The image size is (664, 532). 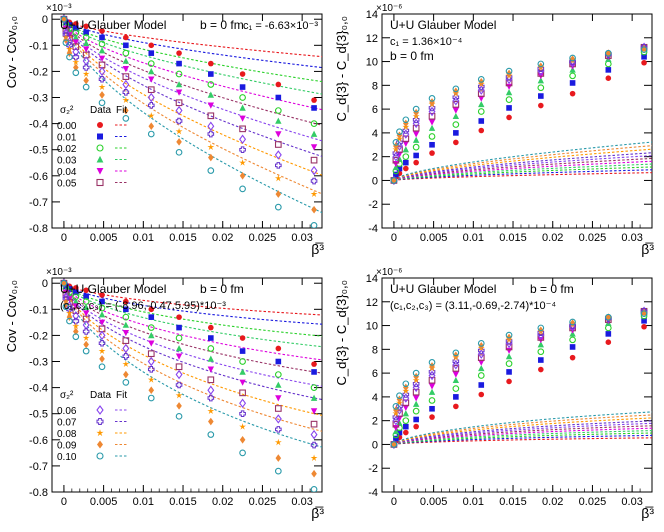 I want to click on fit-line-0.09, so click(x=522, y=429).